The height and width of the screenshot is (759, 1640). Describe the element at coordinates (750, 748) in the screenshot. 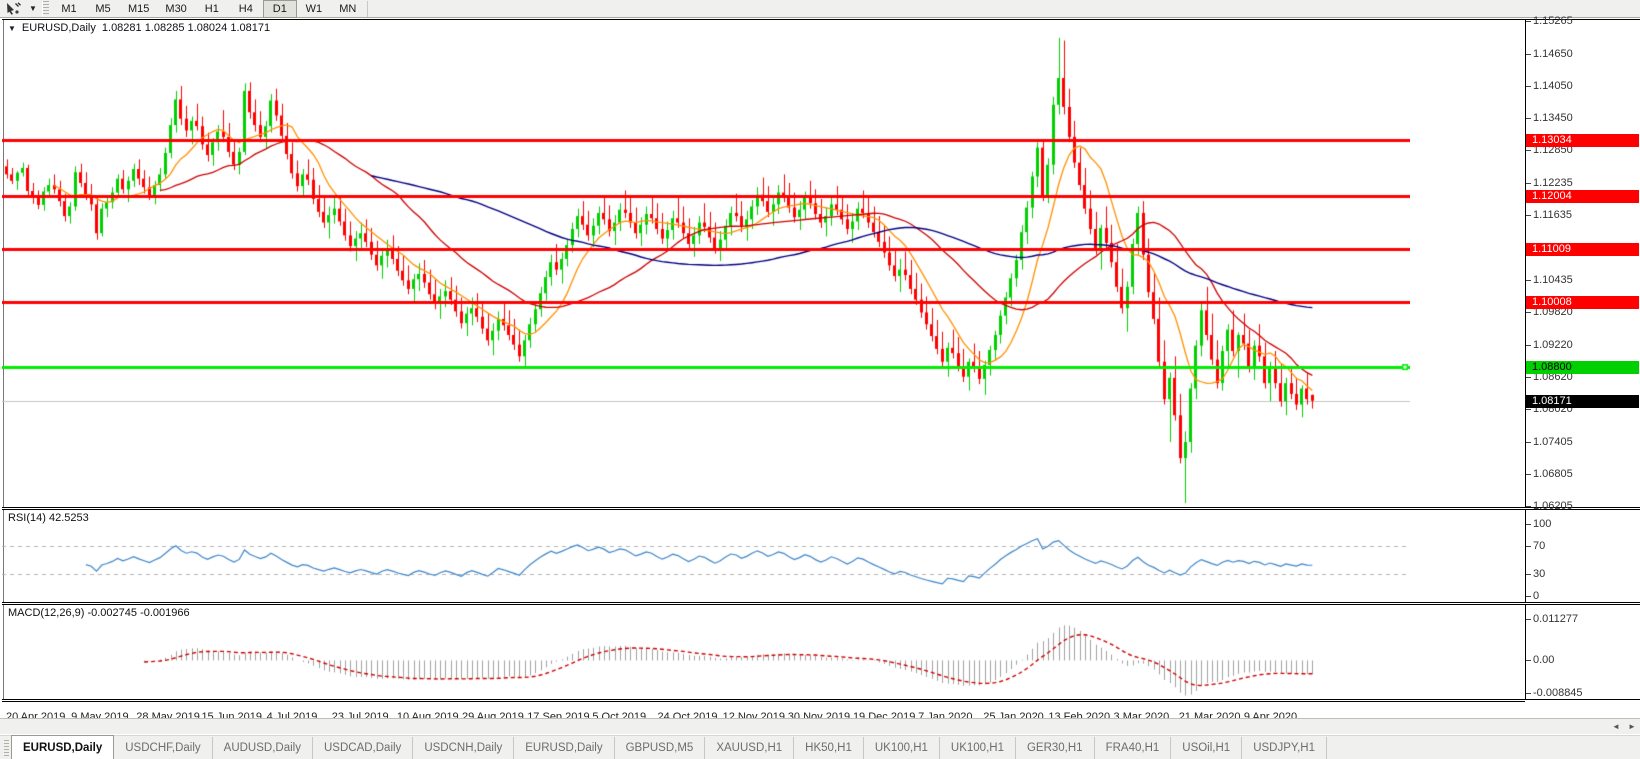

I see `chart-tab-7: XAUUSD,H1` at that location.